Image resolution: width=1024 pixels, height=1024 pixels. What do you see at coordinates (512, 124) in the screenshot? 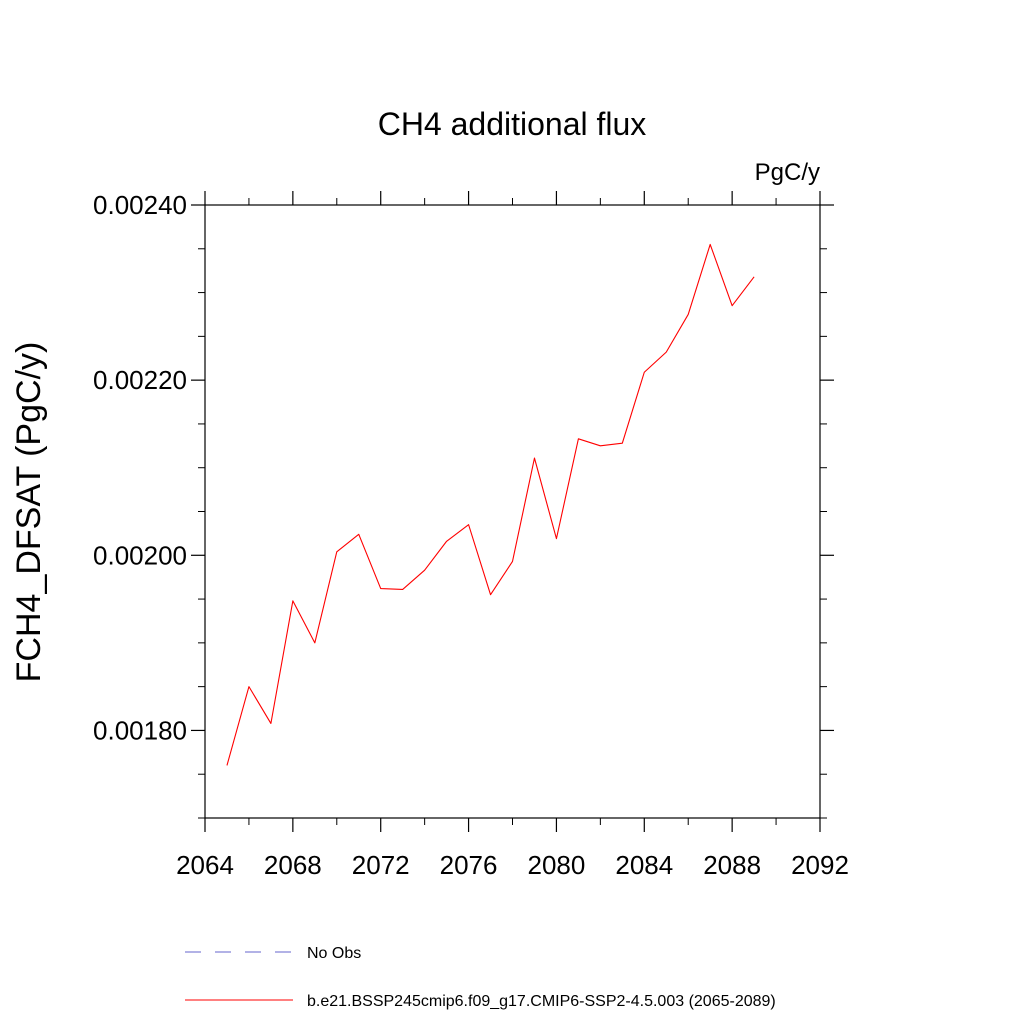
I see `chart-title: CH4 additional flux` at bounding box center [512, 124].